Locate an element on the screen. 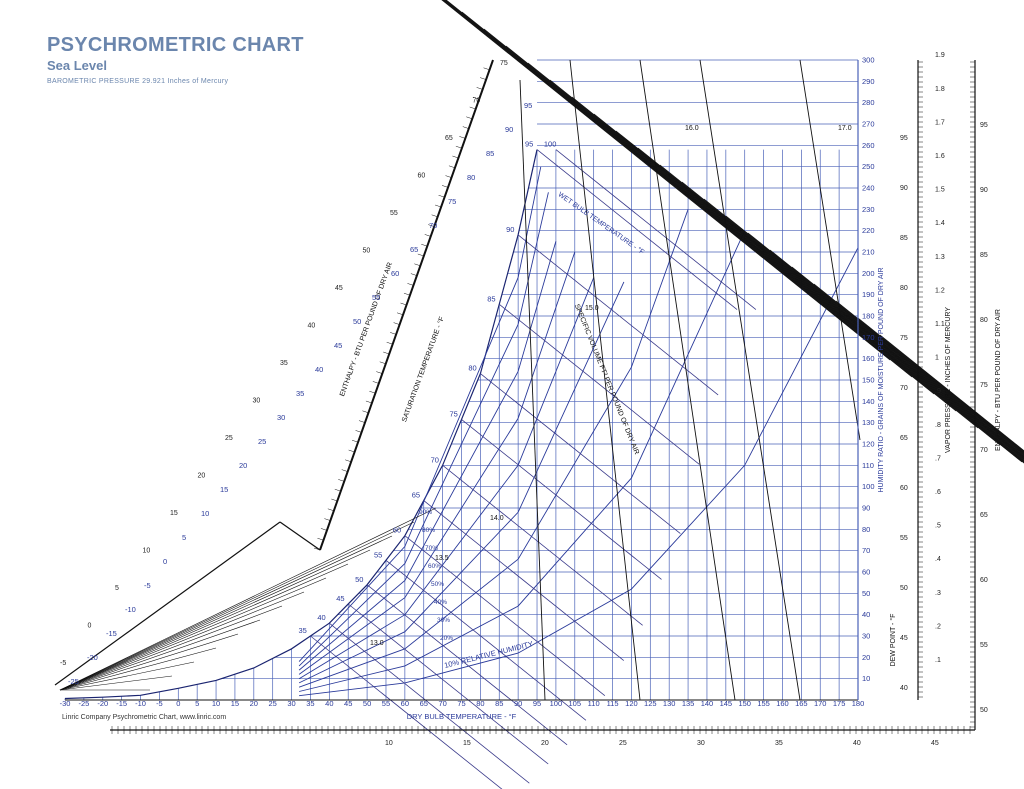 The image size is (1024, 789). left-enthalpy-tick: 50 is located at coordinates (367, 251).